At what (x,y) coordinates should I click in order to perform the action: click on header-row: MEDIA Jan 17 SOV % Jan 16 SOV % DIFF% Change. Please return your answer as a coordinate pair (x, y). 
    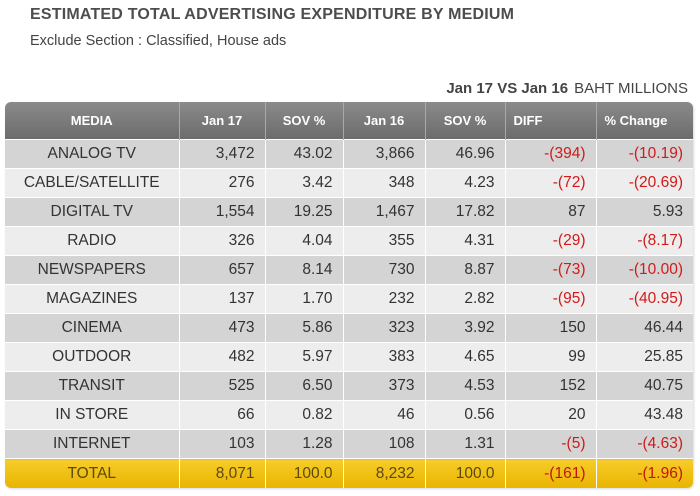
    Looking at the image, I should click on (349, 121).